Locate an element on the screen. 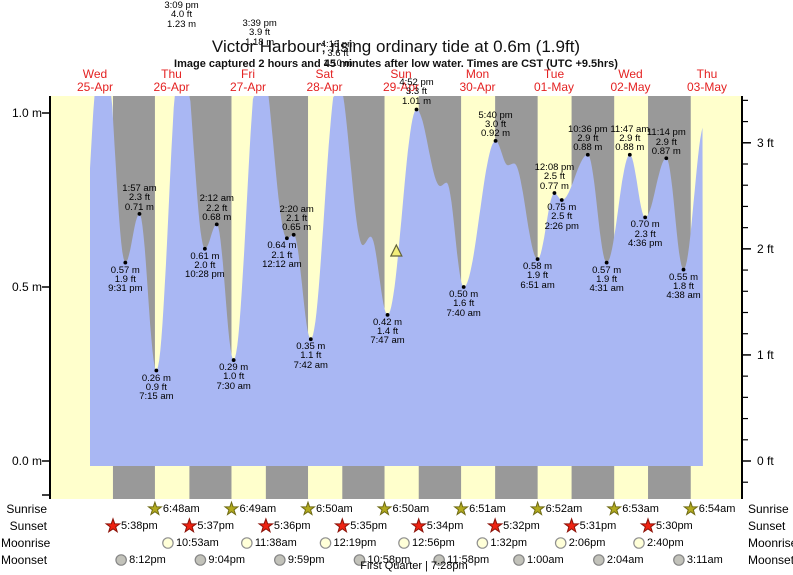 This screenshot has height=575, width=793. tide-low-annotation: 0.50 m 1.6 ft 7:40 am is located at coordinates (464, 304).